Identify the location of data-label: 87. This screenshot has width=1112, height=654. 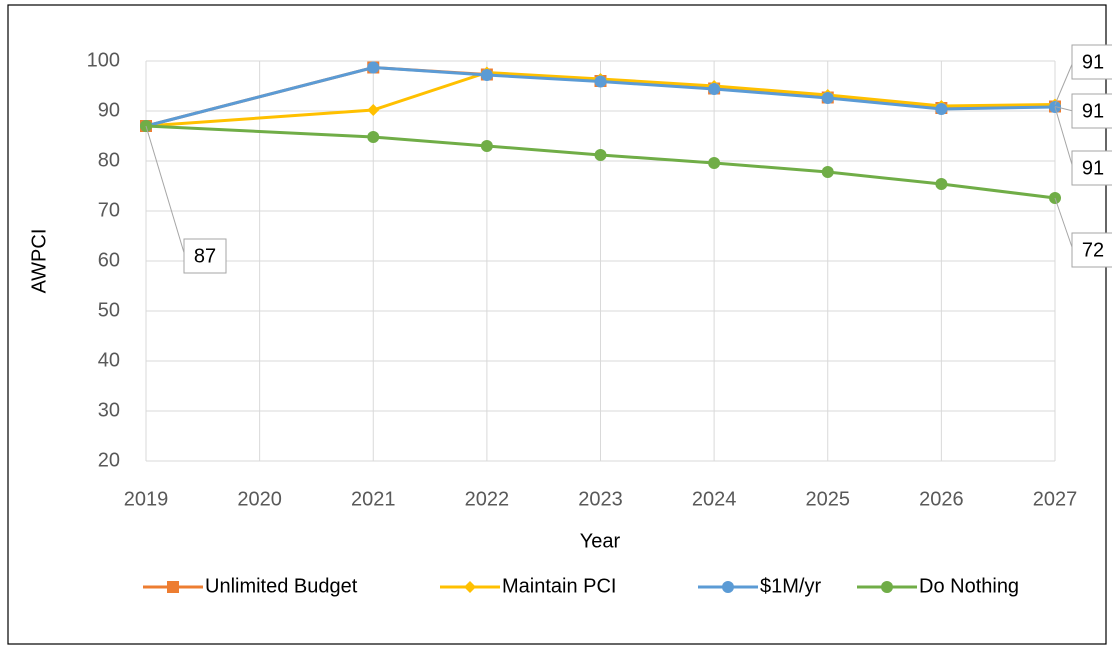
(205, 256).